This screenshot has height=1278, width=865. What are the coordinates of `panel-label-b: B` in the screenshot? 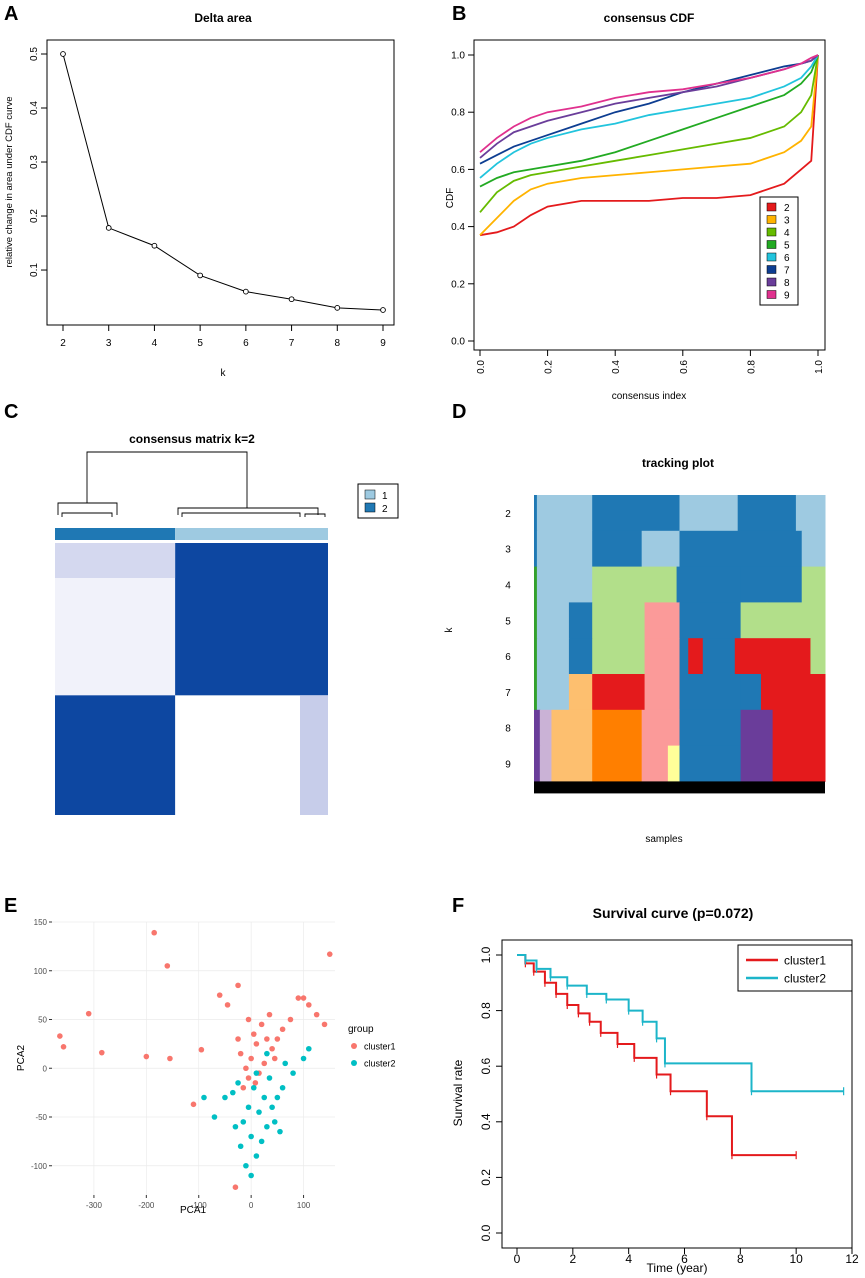 It's located at (459, 14).